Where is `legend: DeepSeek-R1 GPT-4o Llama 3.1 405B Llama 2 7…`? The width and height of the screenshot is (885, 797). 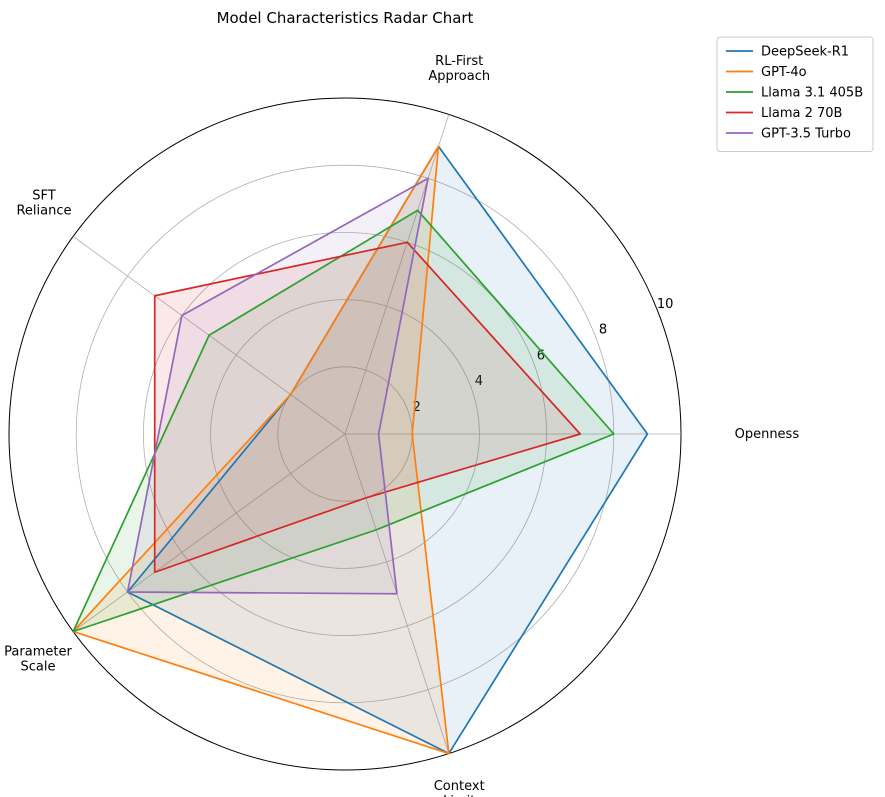 legend: DeepSeek-R1 GPT-4o Llama 3.1 405B Llama 2 7… is located at coordinates (795, 94).